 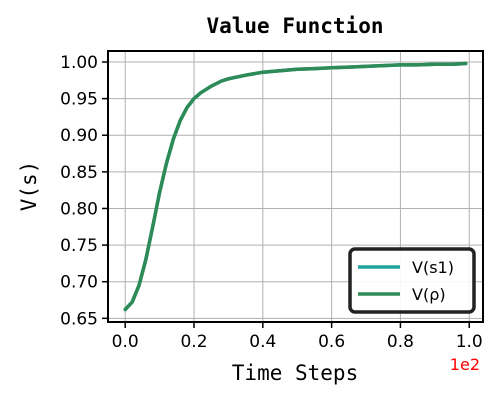 What do you see at coordinates (295, 373) in the screenshot?
I see `x-axis-label: Time Steps` at bounding box center [295, 373].